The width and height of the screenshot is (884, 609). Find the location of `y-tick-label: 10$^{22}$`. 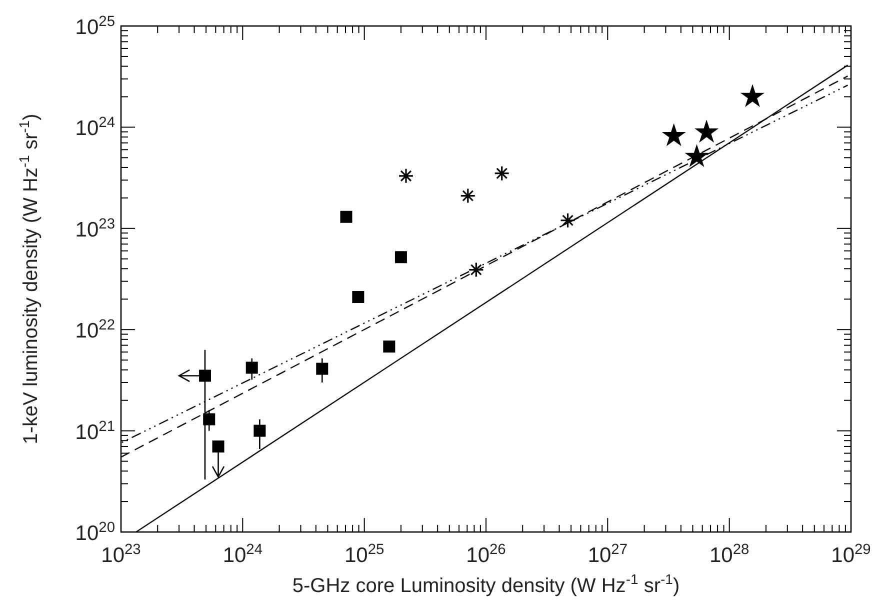

y-tick-label: 10$^{22}$ is located at coordinates (95, 330).